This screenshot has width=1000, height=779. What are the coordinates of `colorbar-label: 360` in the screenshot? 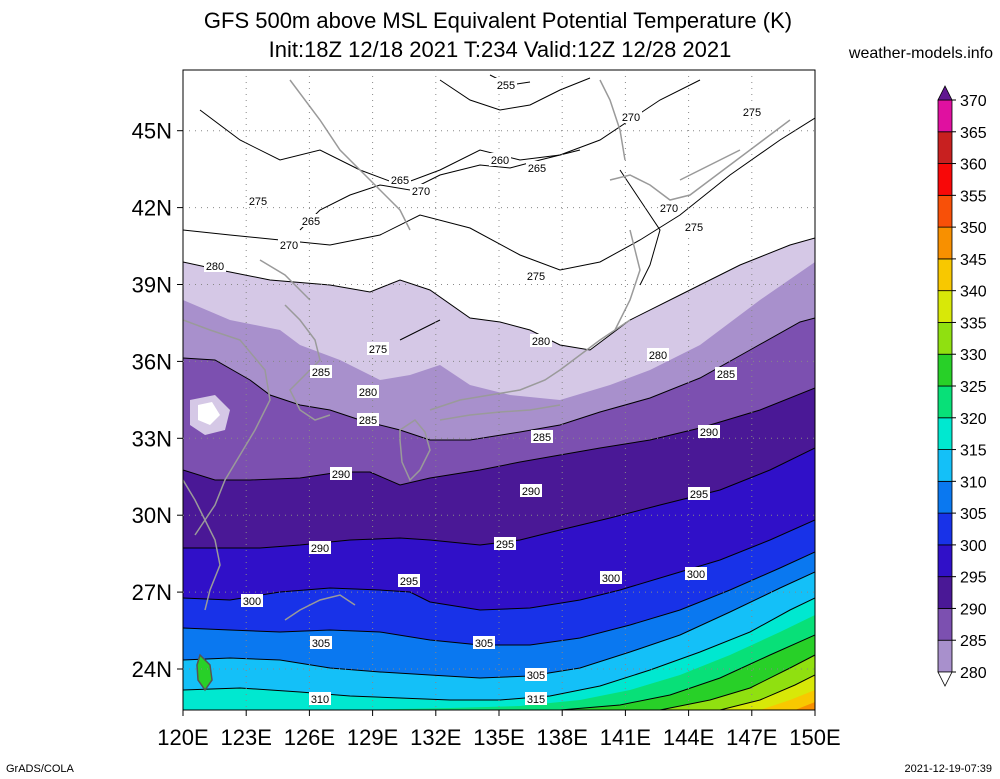 It's located at (973, 165).